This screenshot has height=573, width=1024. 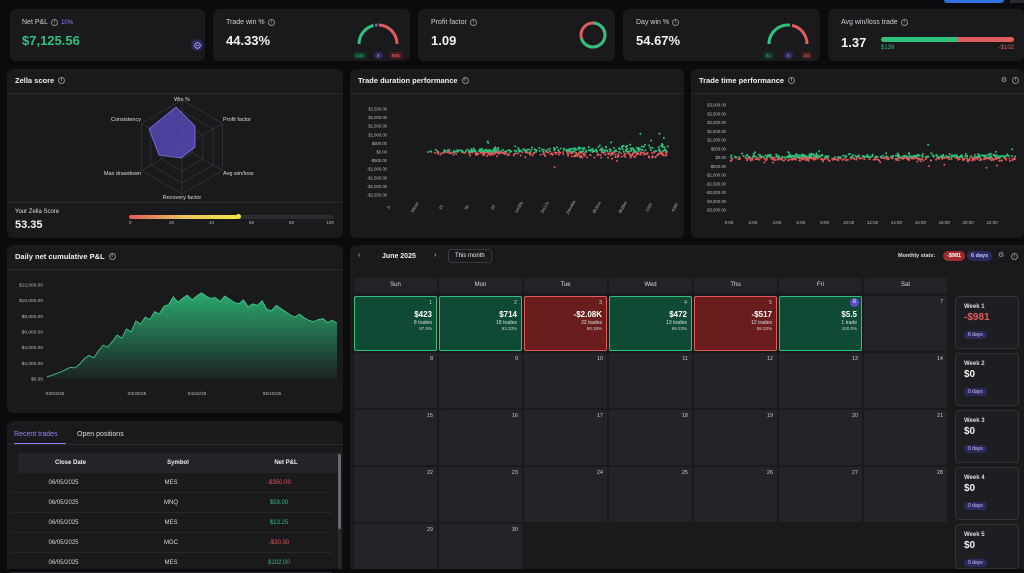 I want to click on week-summary: Week 3 $0 0 days, so click(x=987, y=436).